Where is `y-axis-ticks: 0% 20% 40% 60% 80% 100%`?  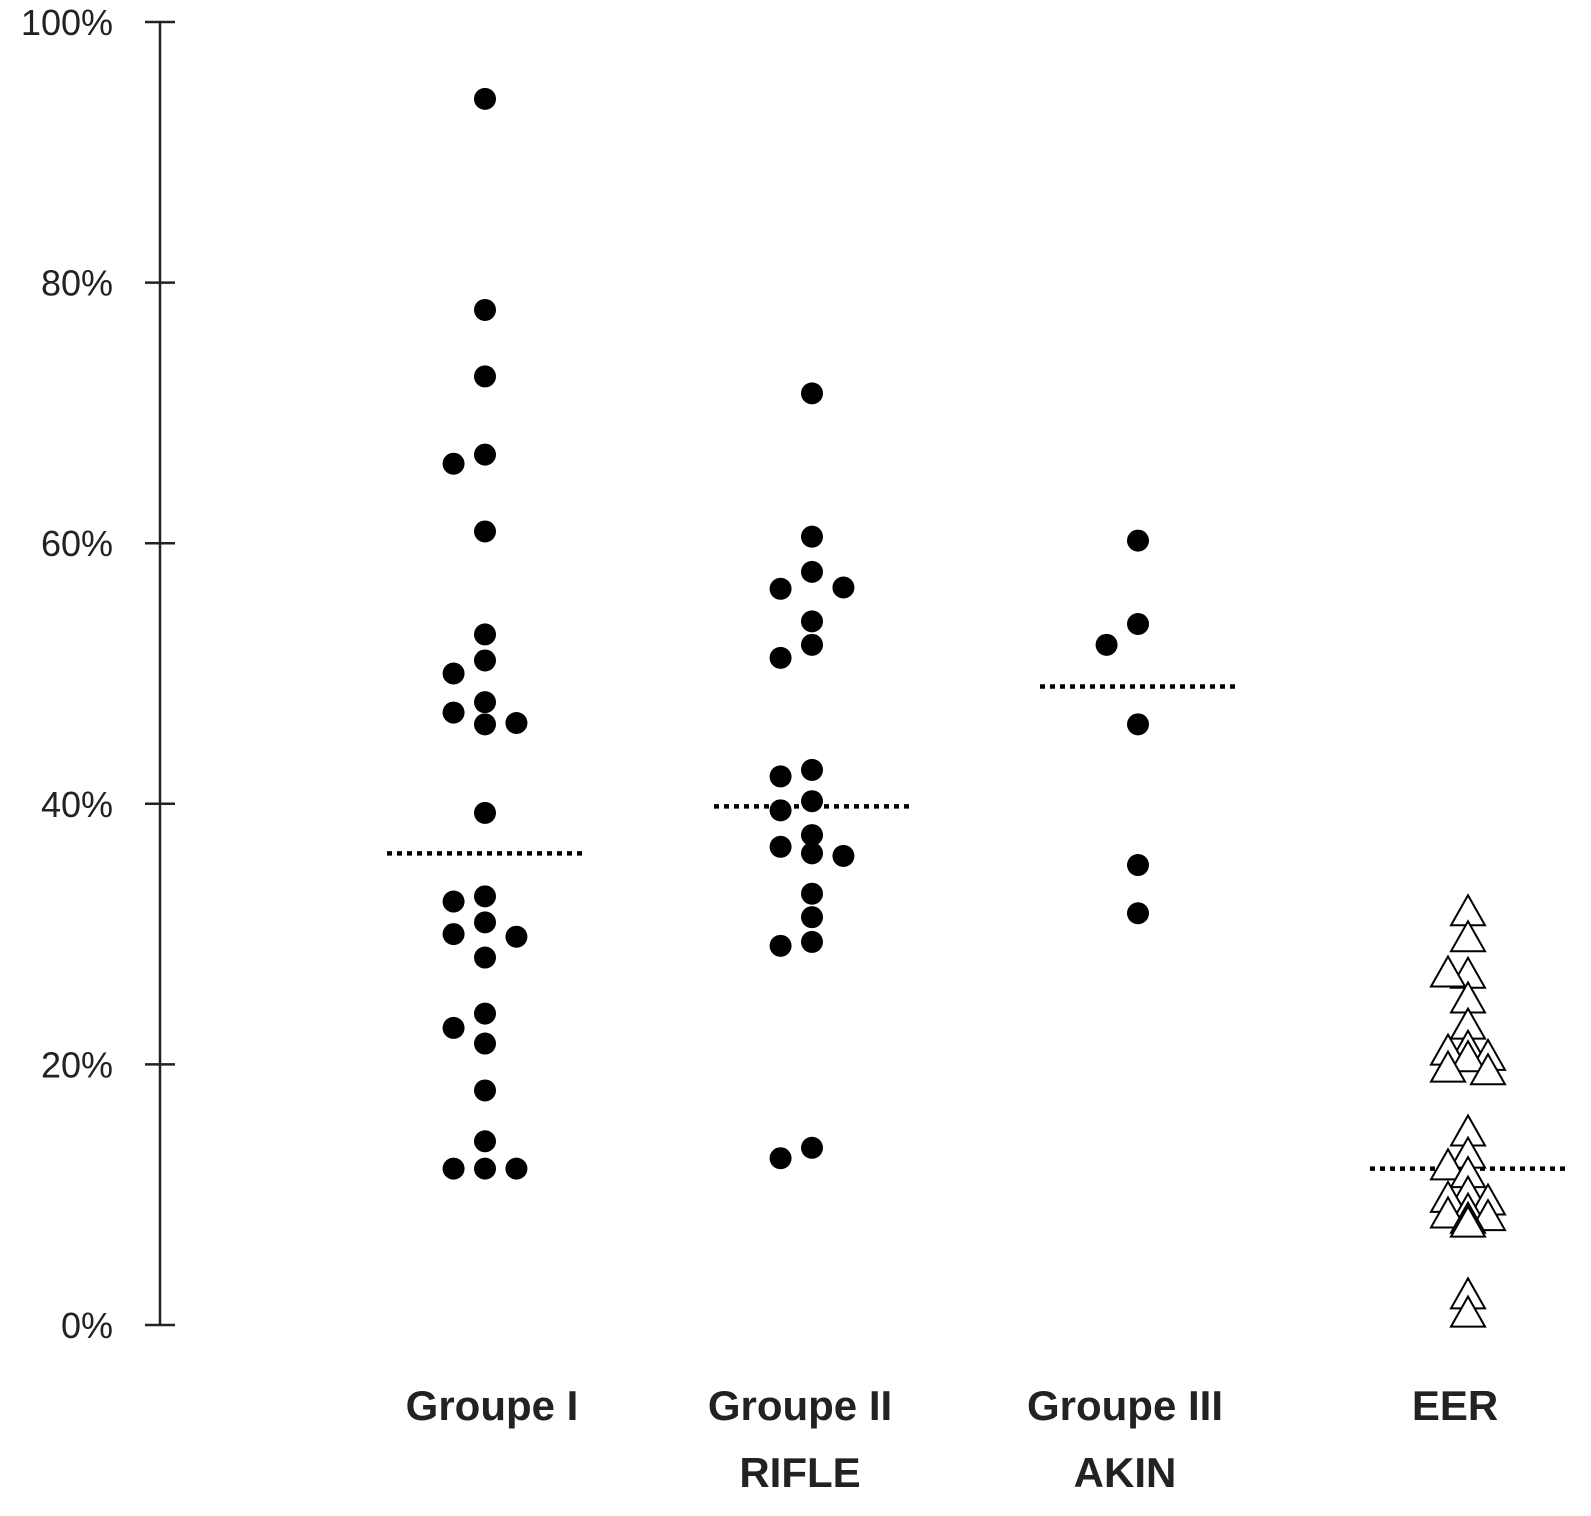
y-axis-ticks: 0% 20% 40% 60% 80% 100% is located at coordinates (98, 674).